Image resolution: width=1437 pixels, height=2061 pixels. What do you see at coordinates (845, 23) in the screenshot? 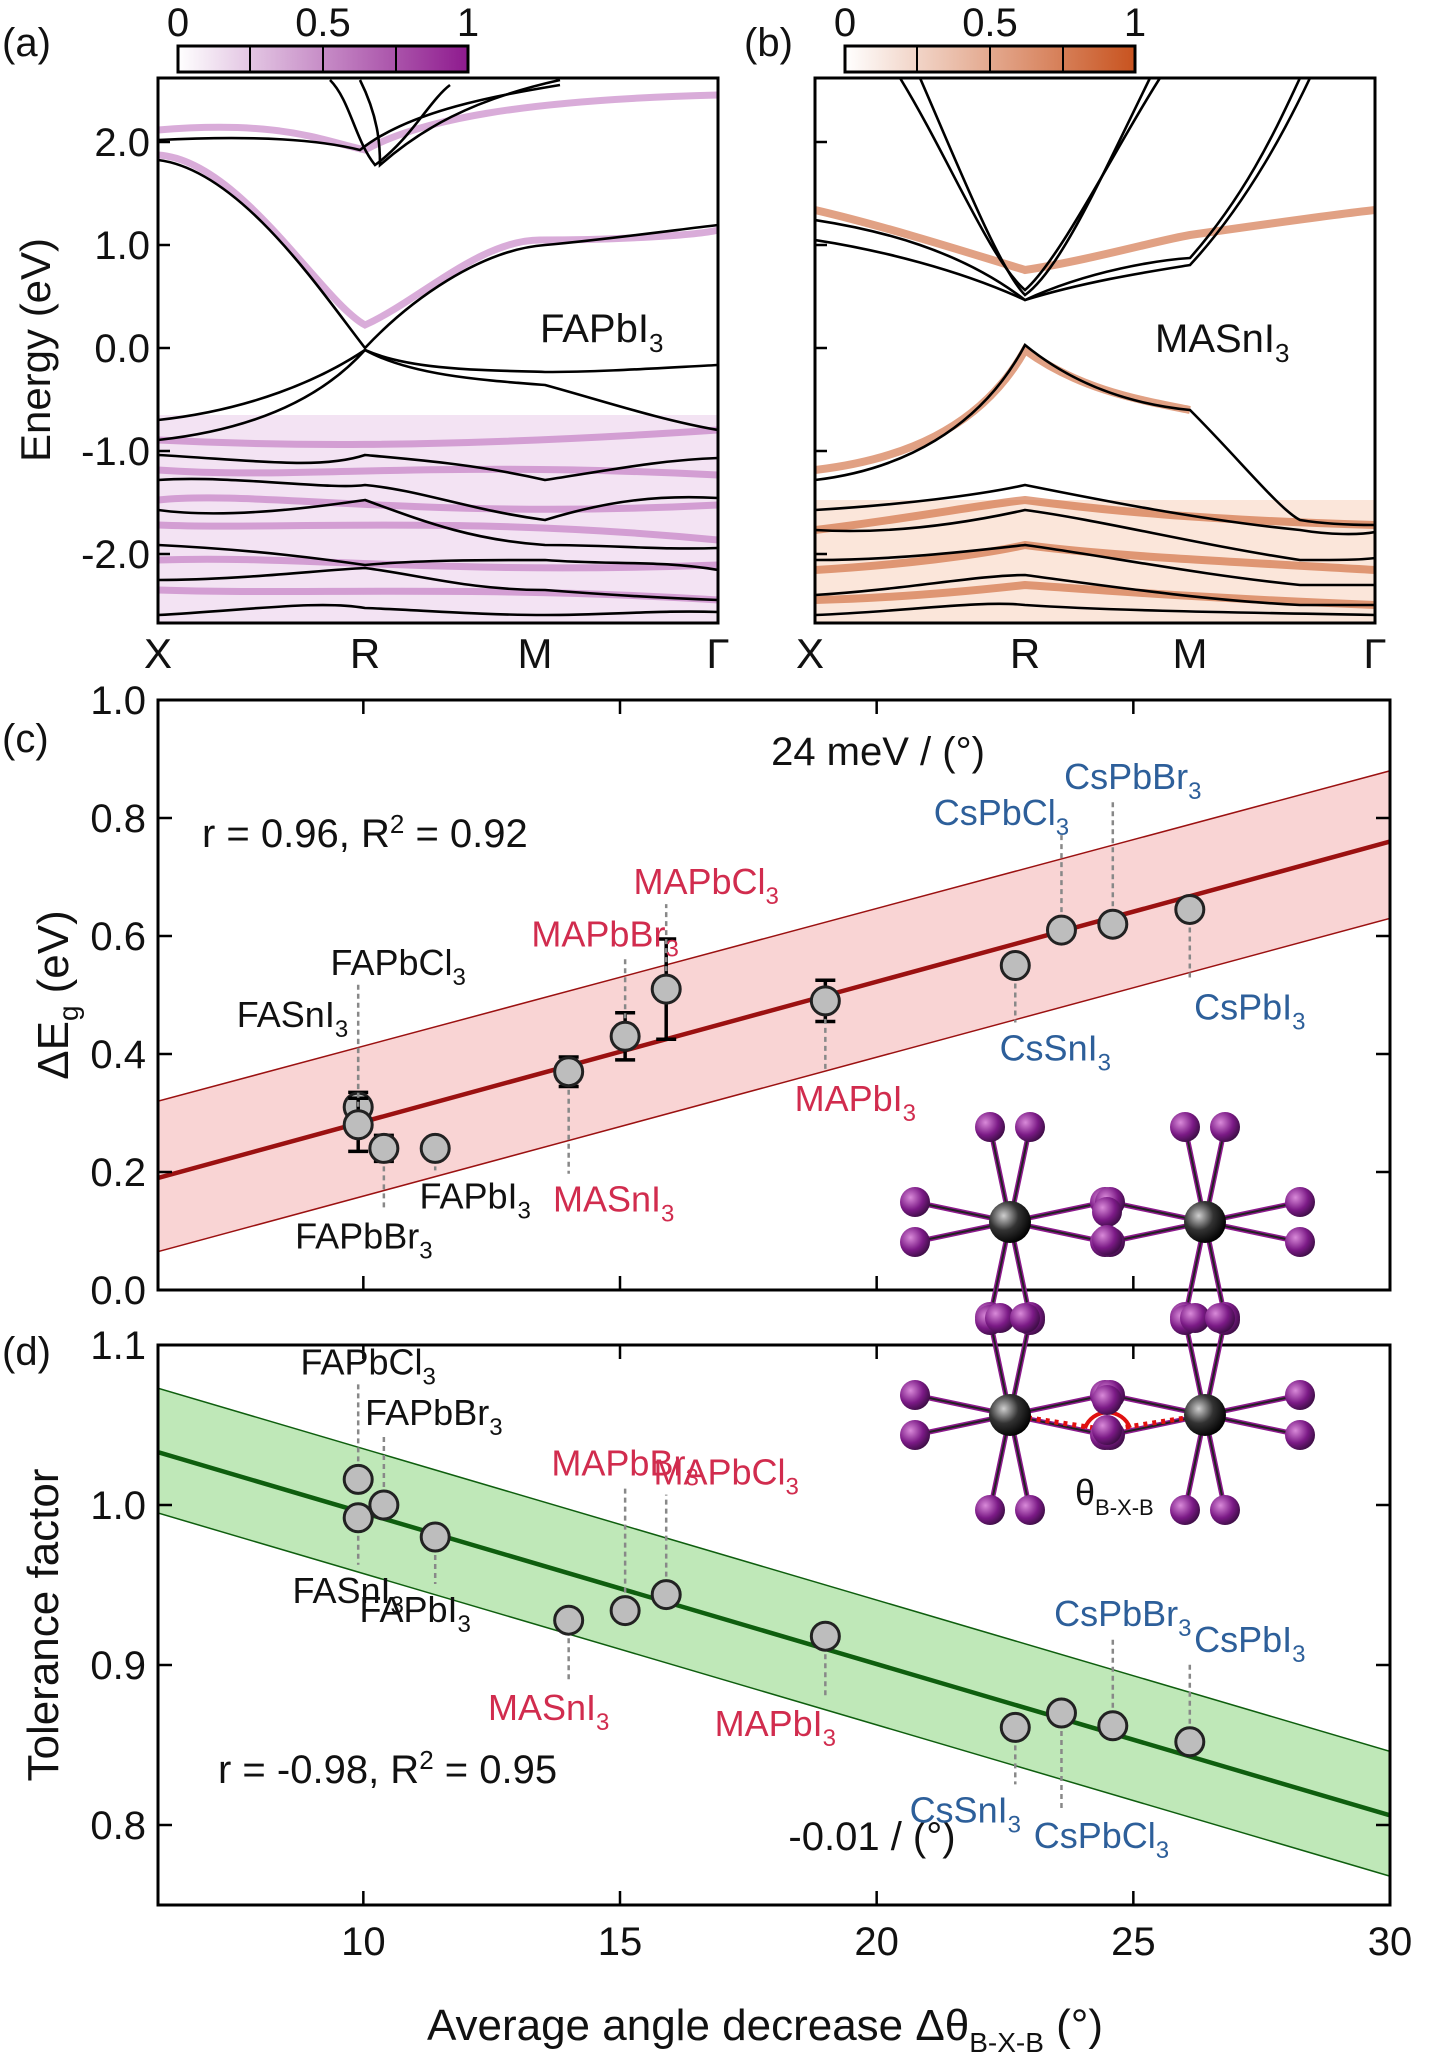
I see `panel-b-cb-tick-0: 0` at bounding box center [845, 23].